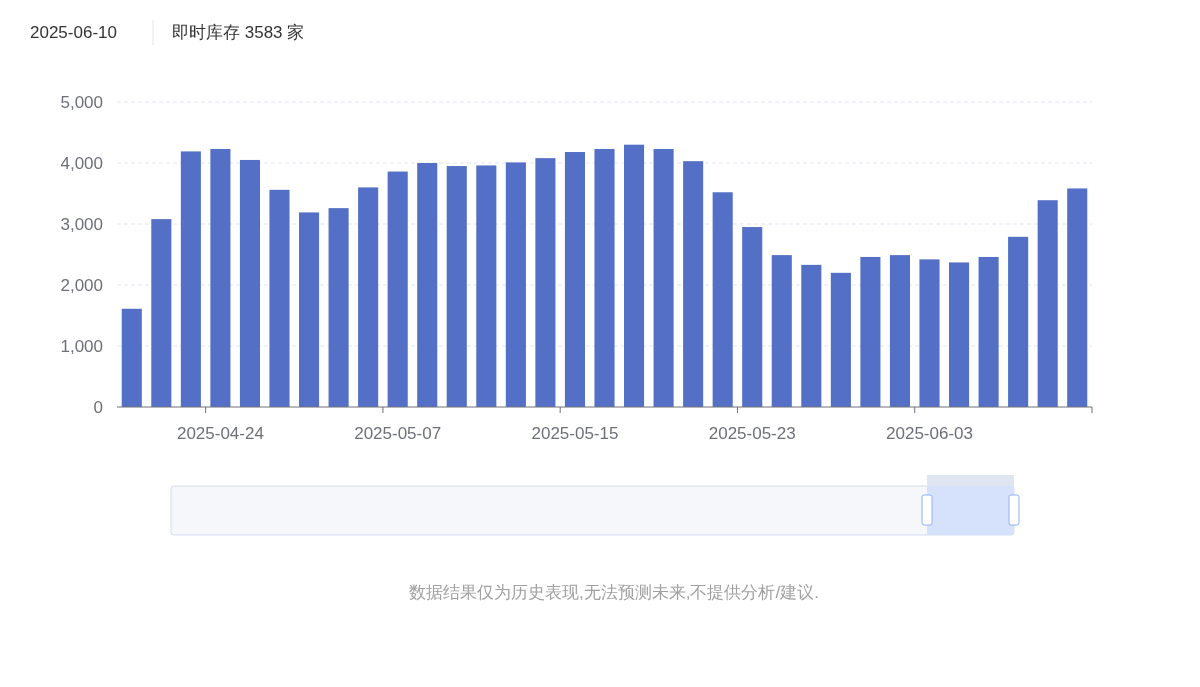 The width and height of the screenshot is (1200, 687). Describe the element at coordinates (98, 407) in the screenshot. I see `y-tick-label: 0` at that location.